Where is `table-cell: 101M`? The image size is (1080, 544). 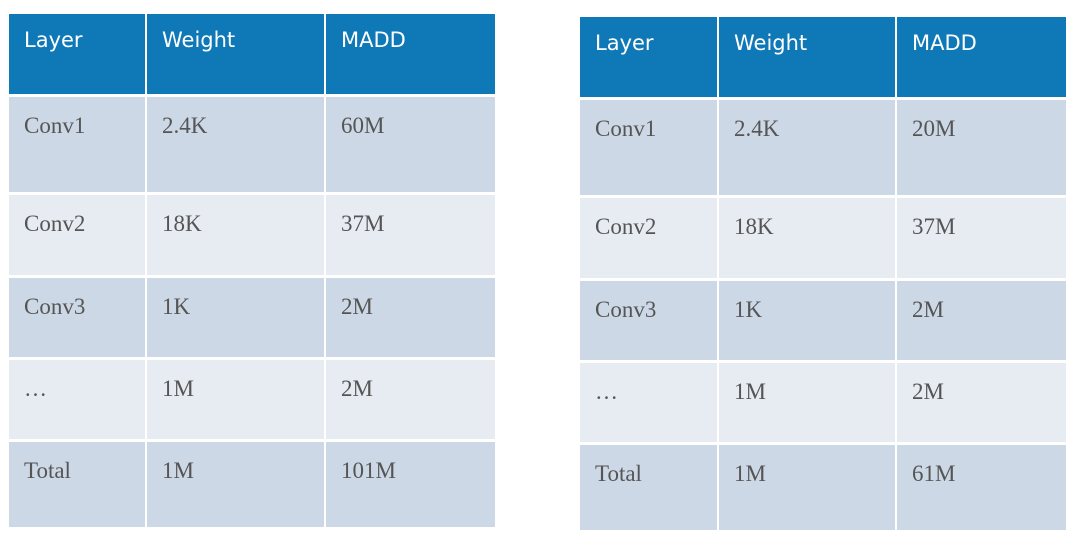
table-cell: 101M is located at coordinates (410, 484).